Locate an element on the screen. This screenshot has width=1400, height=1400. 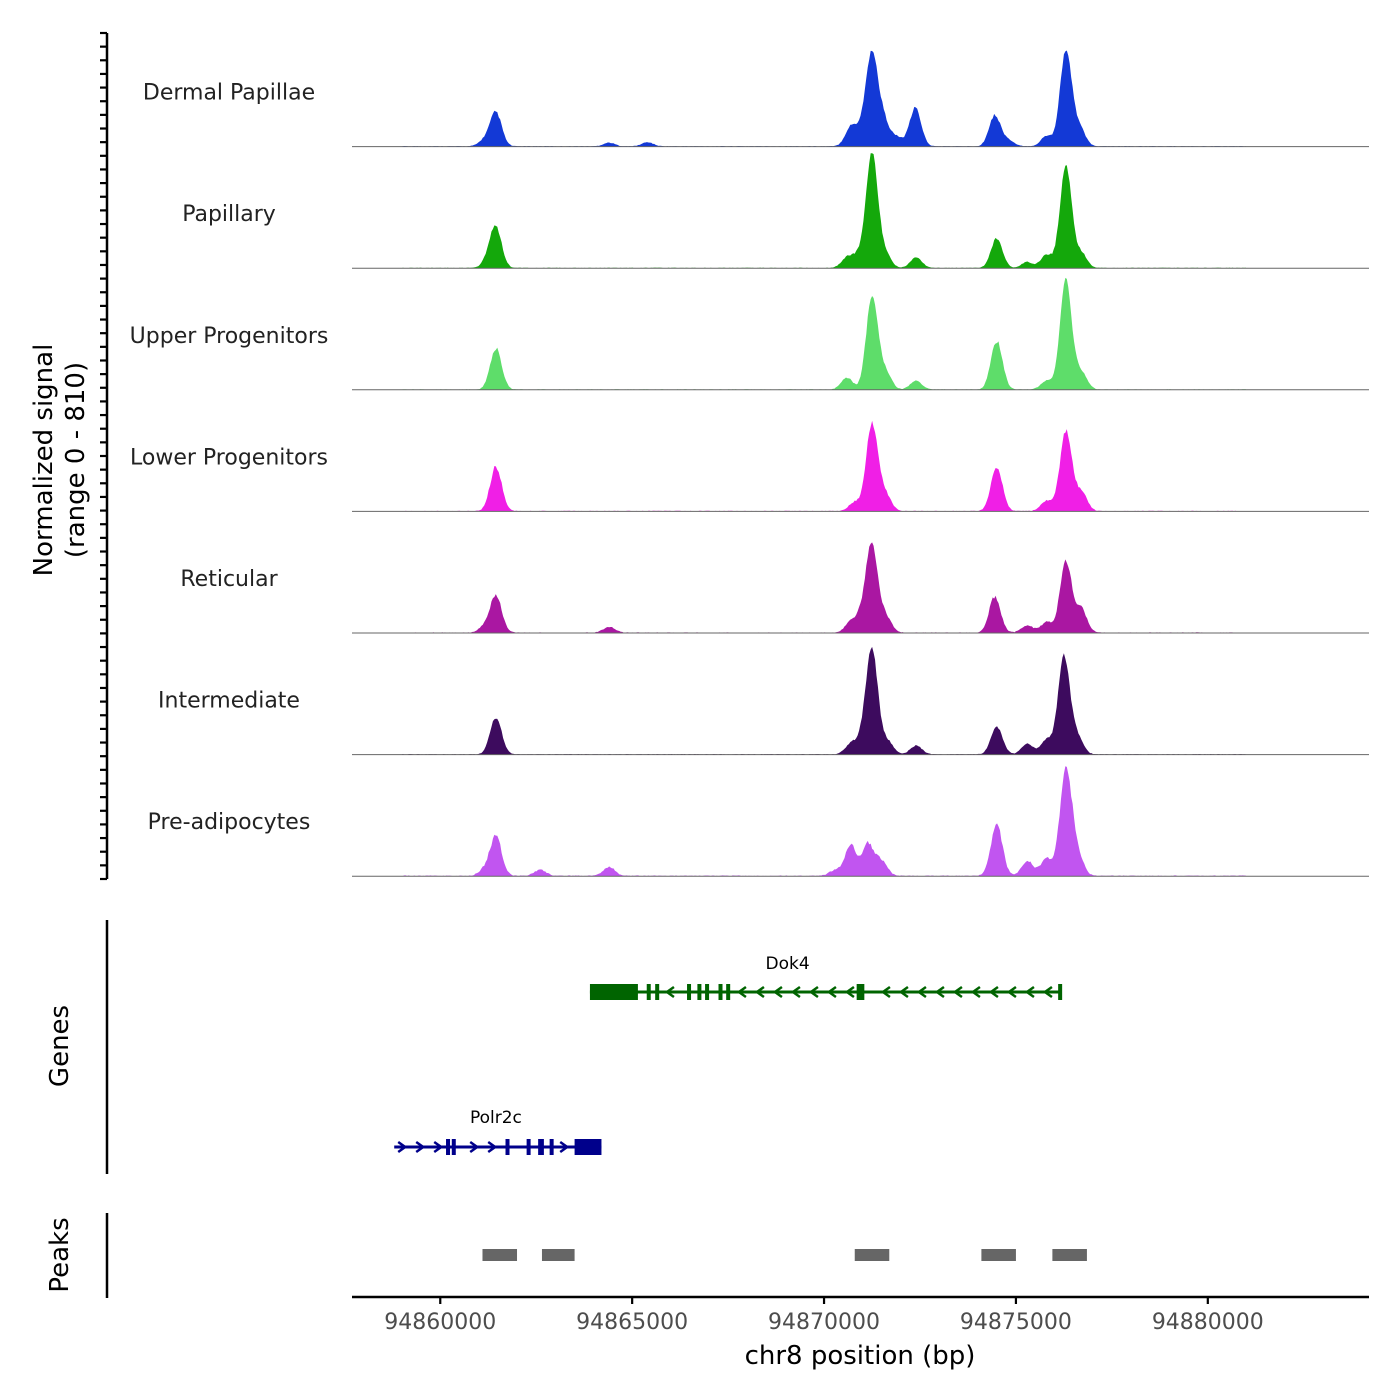
track-pre-adipocytes: Pre-adipocytes is located at coordinates (758, 821).